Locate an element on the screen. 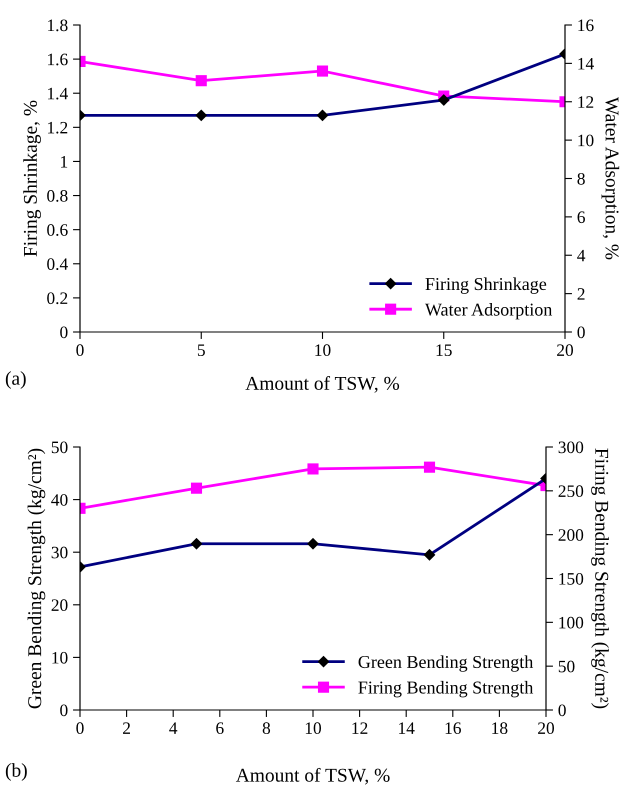 The image size is (632, 785). y-tick-label: 0.6 is located at coordinates (57, 230).